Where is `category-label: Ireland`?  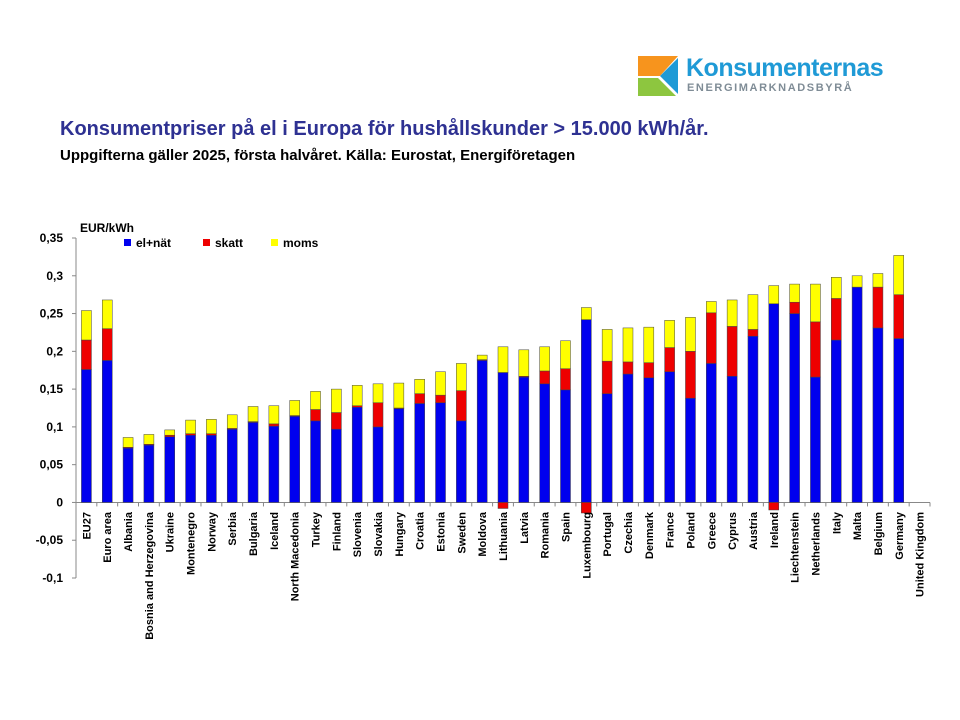
category-label: Ireland is located at coordinates (775, 530).